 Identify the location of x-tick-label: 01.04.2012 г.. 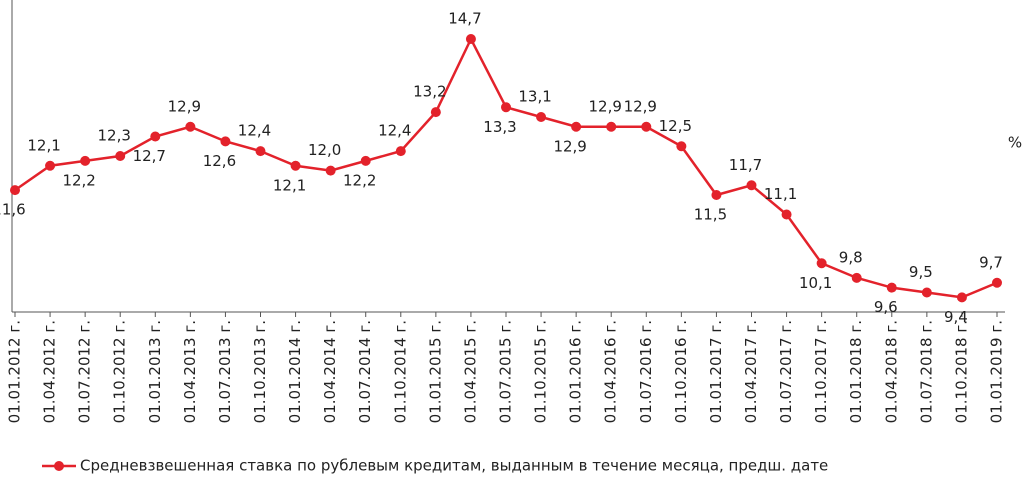
(50, 371).